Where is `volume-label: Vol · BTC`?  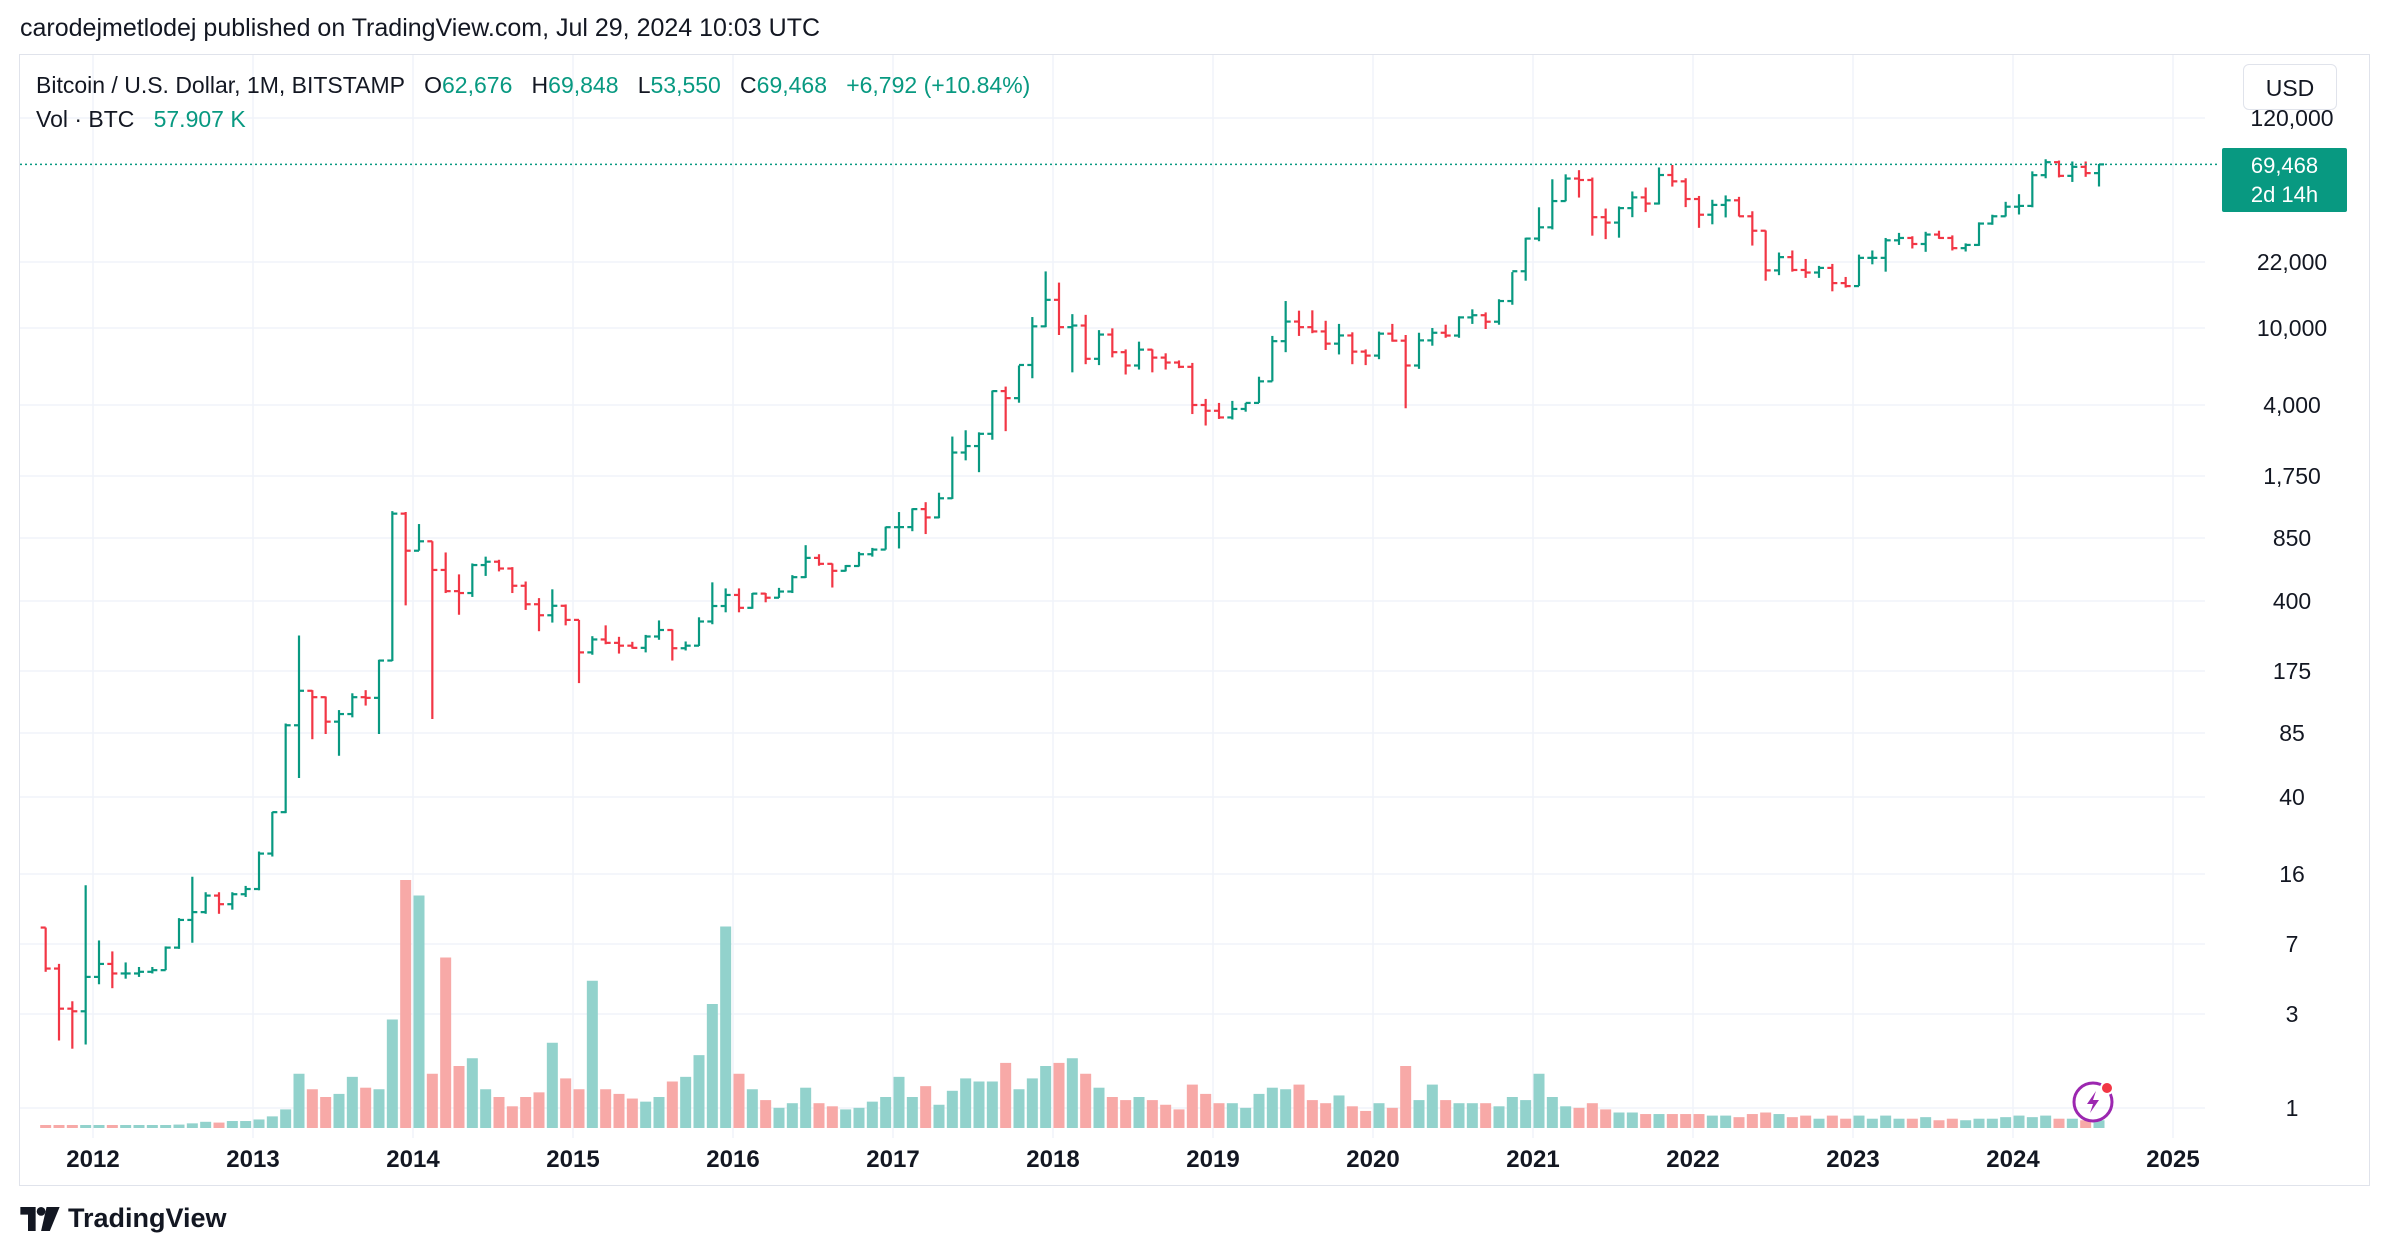 volume-label: Vol · BTC is located at coordinates (85, 119).